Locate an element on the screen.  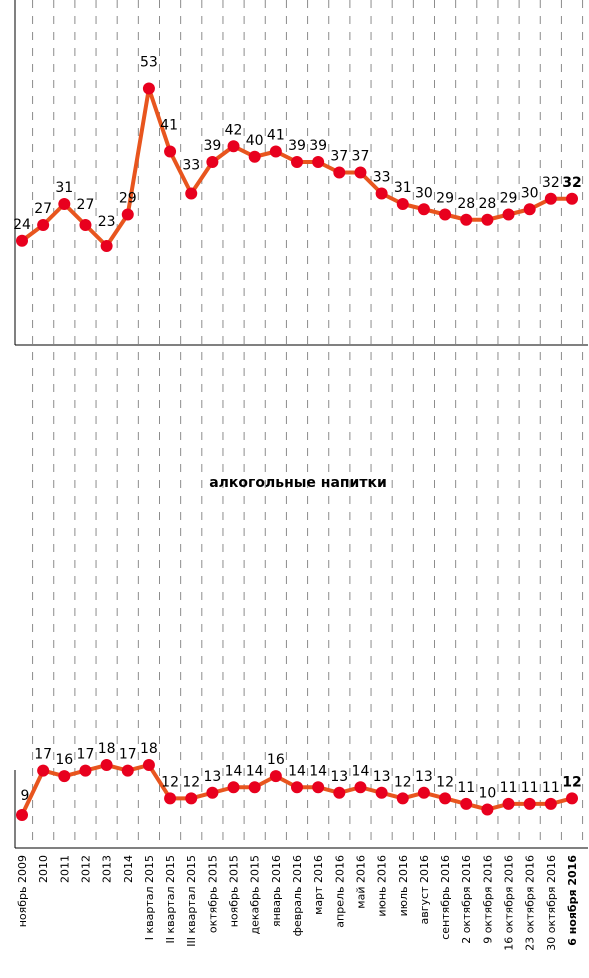
x-tick-label: 6 ноября 2016 is located at coordinates (572, 900).